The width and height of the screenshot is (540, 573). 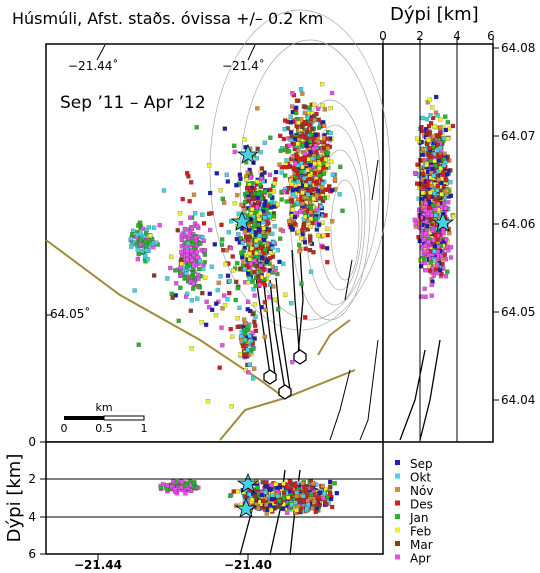 I want to click on scale-title: km, so click(x=103, y=407).